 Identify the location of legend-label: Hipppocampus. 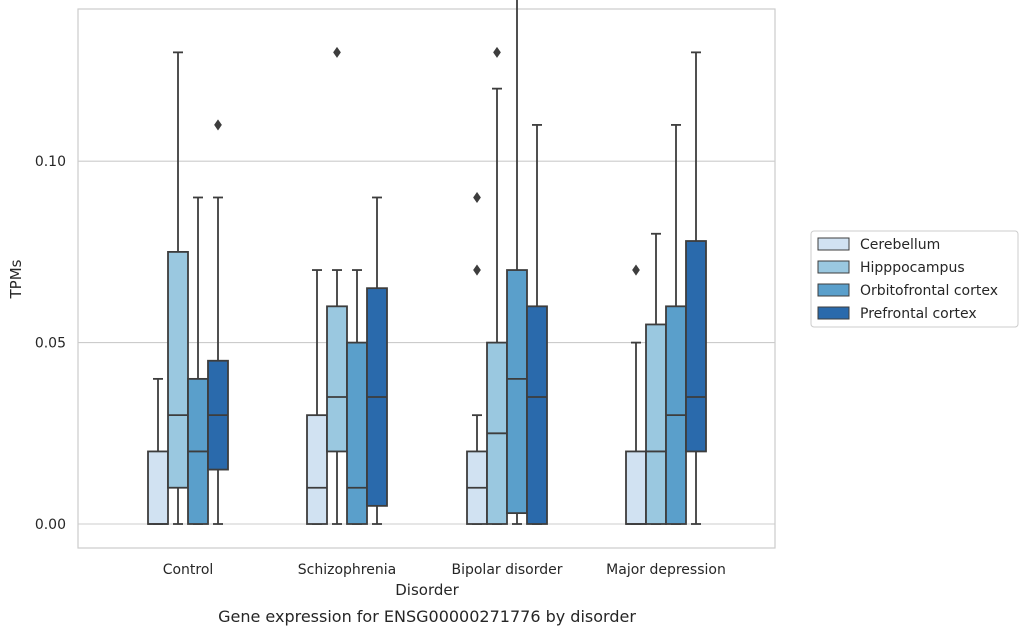
(912, 268).